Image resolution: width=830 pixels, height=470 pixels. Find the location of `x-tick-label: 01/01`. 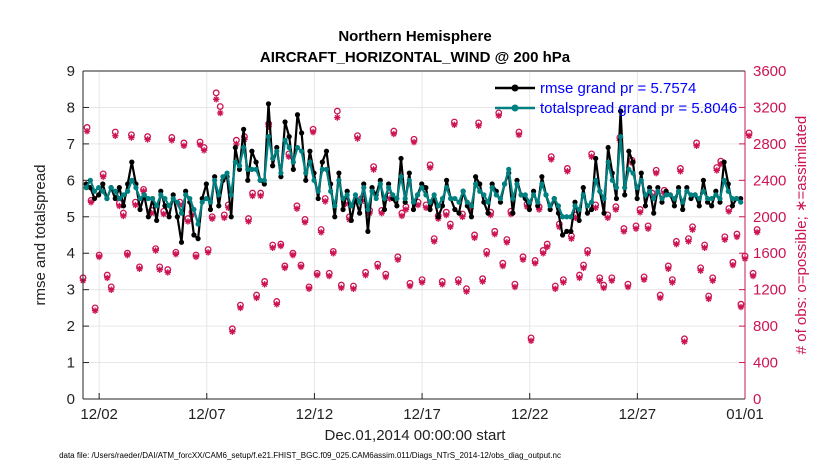

x-tick-label: 01/01 is located at coordinates (745, 414).